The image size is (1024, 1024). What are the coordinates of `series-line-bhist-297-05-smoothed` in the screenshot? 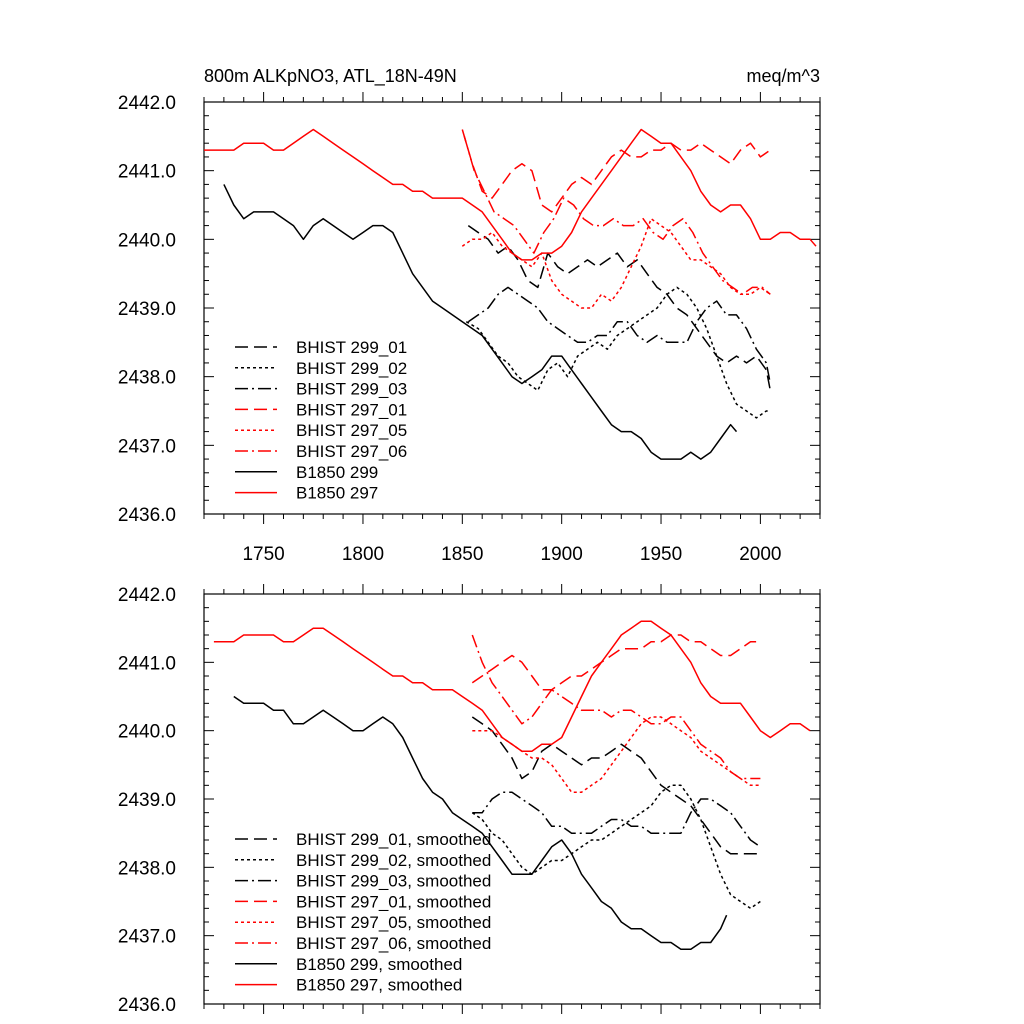 It's located at (616, 754).